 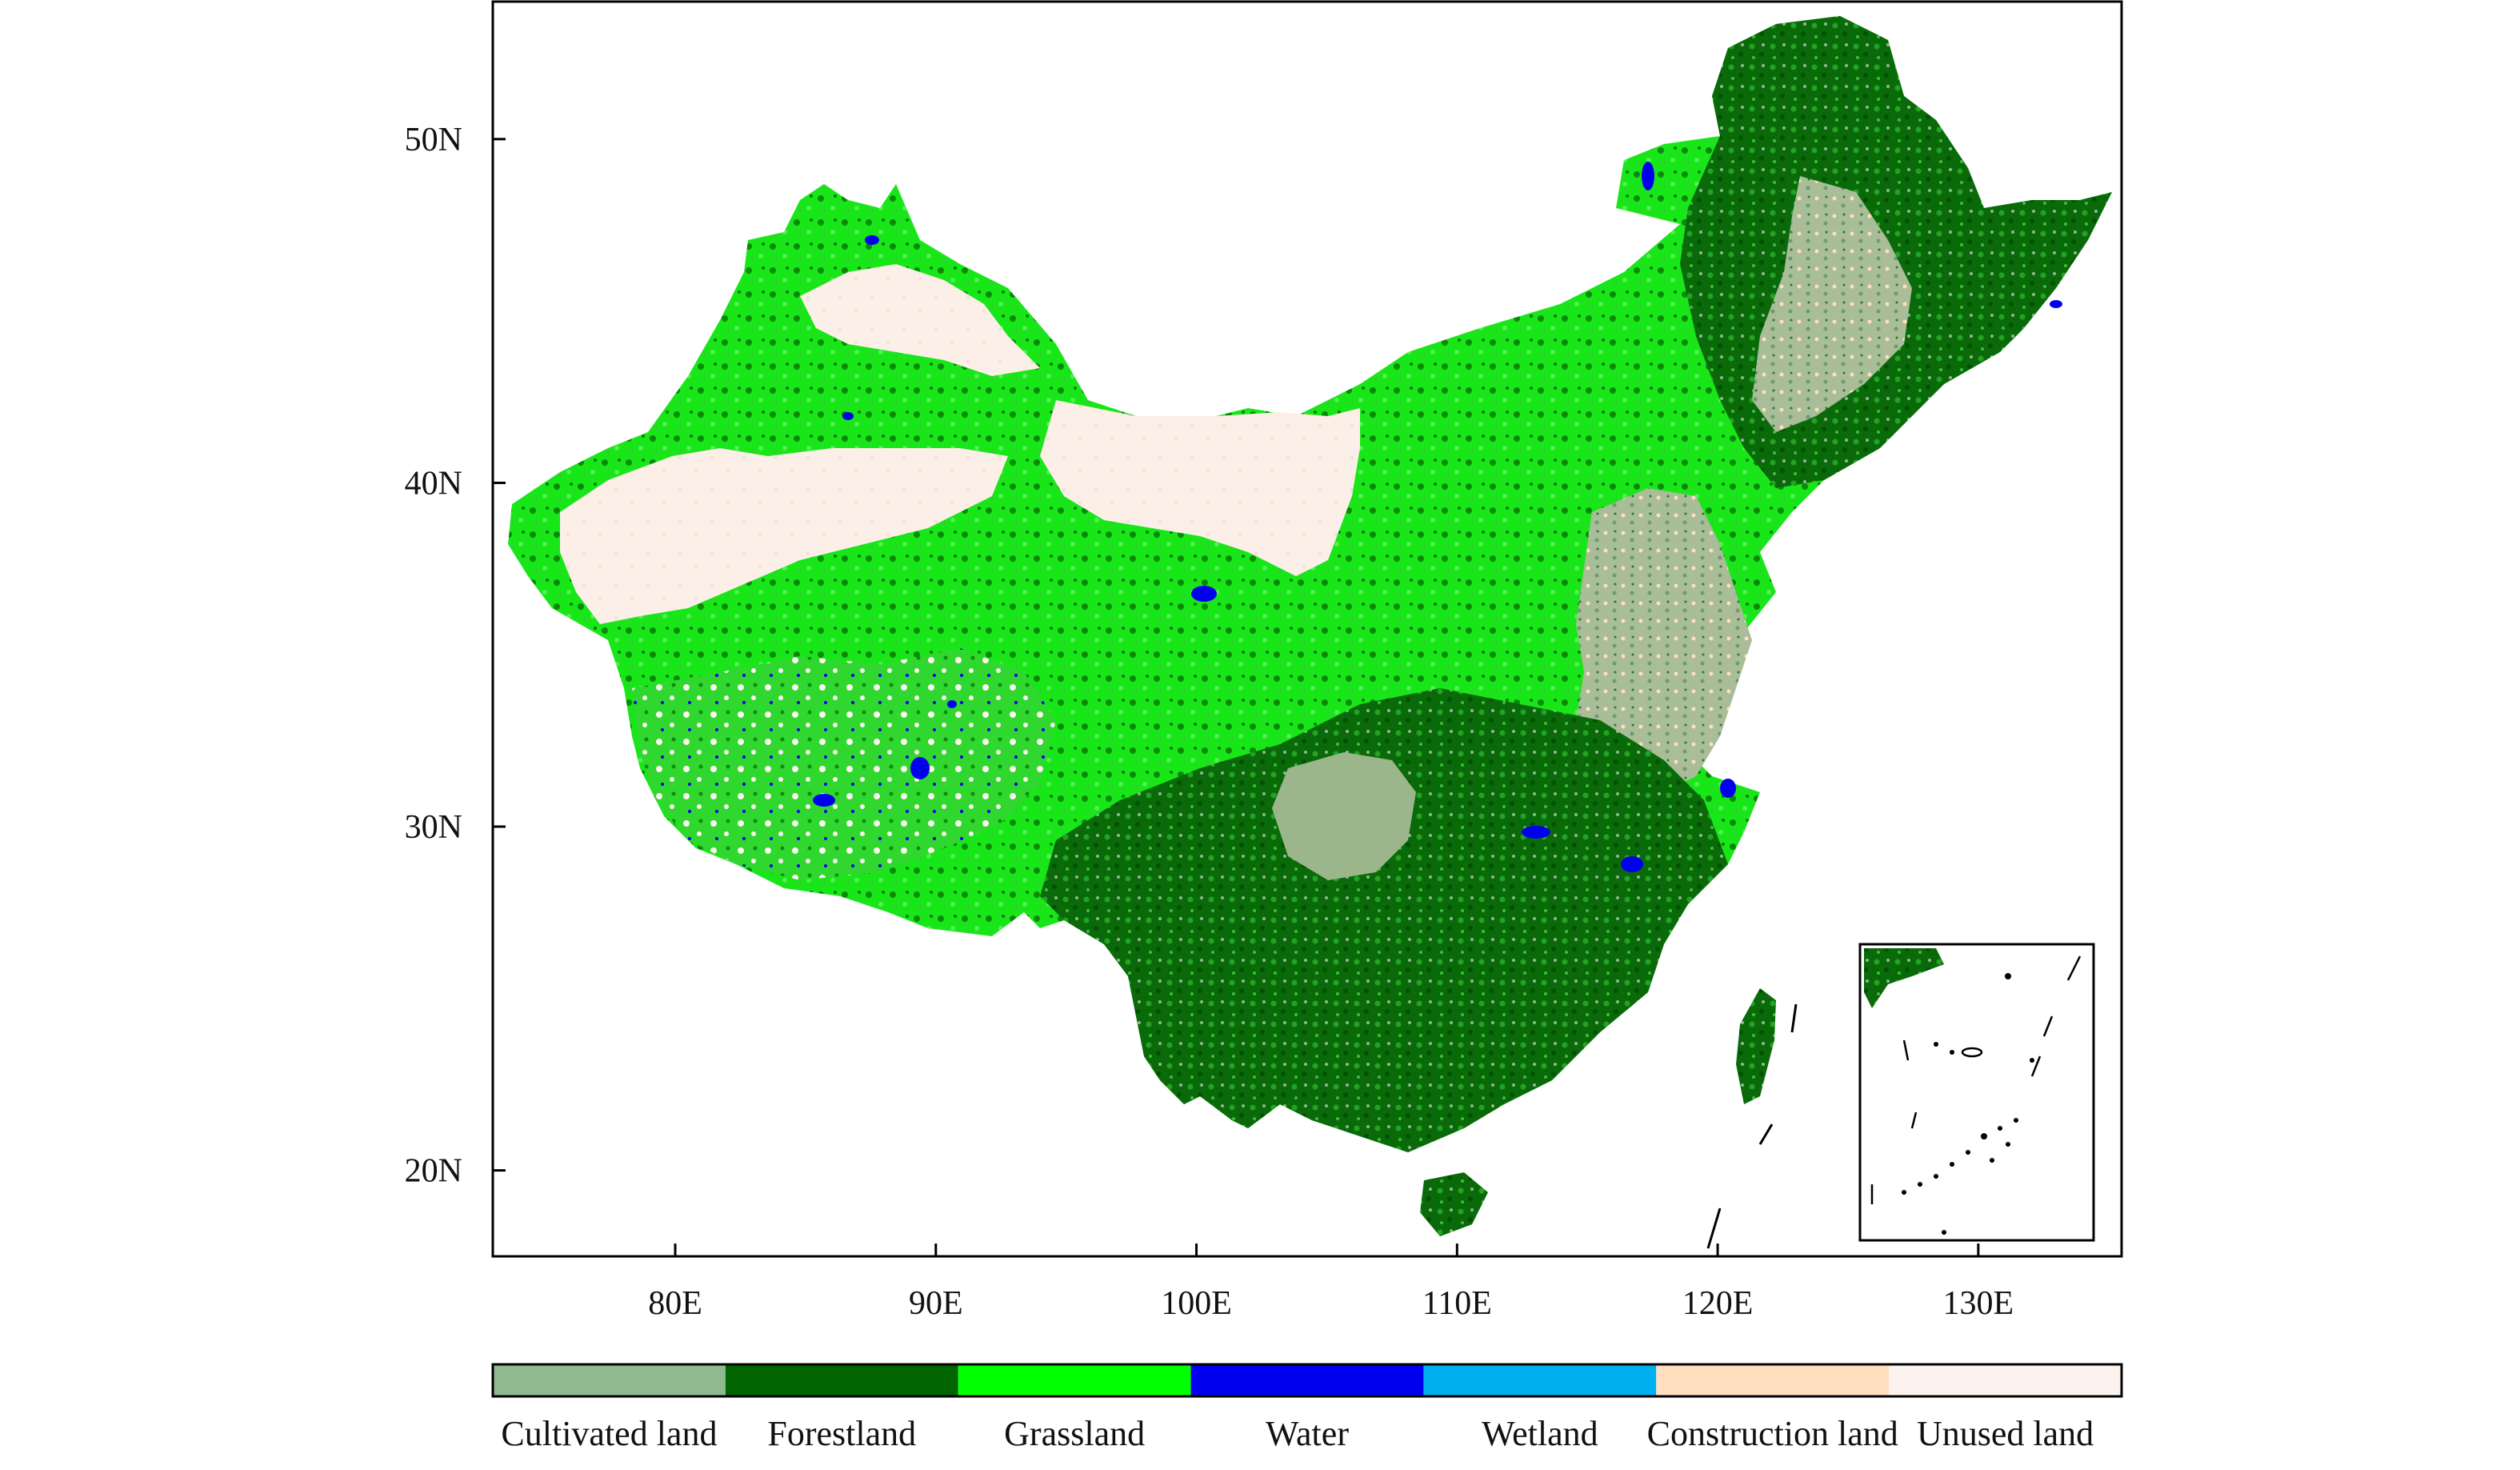 What do you see at coordinates (920, 320) in the screenshot?
I see `dzungaria-desert` at bounding box center [920, 320].